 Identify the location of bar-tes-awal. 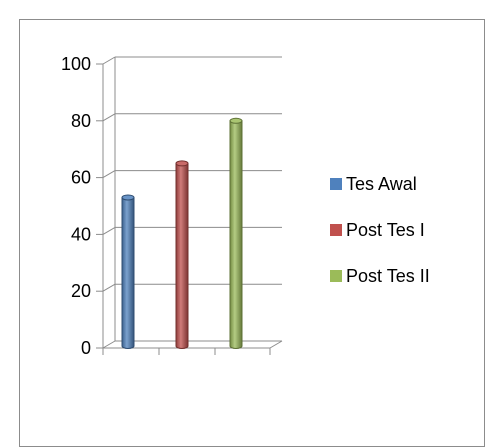
(128, 271).